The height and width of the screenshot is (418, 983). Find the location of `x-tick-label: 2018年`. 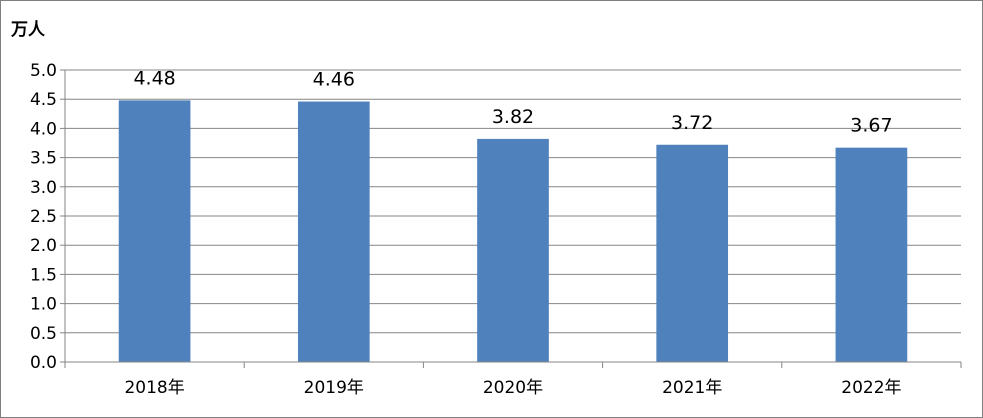

x-tick-label: 2018年 is located at coordinates (154, 388).